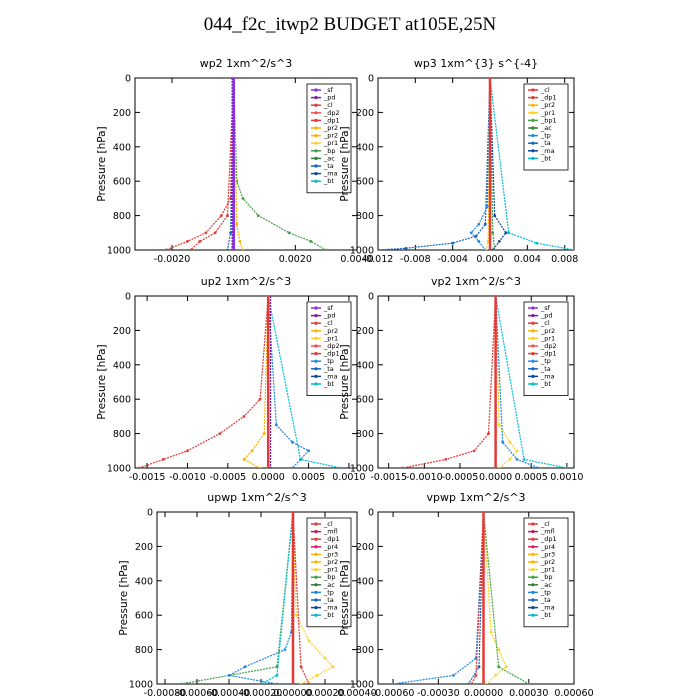  Describe the element at coordinates (573, 693) in the screenshot. I see `x-tick-label: 0.00060` at that location.